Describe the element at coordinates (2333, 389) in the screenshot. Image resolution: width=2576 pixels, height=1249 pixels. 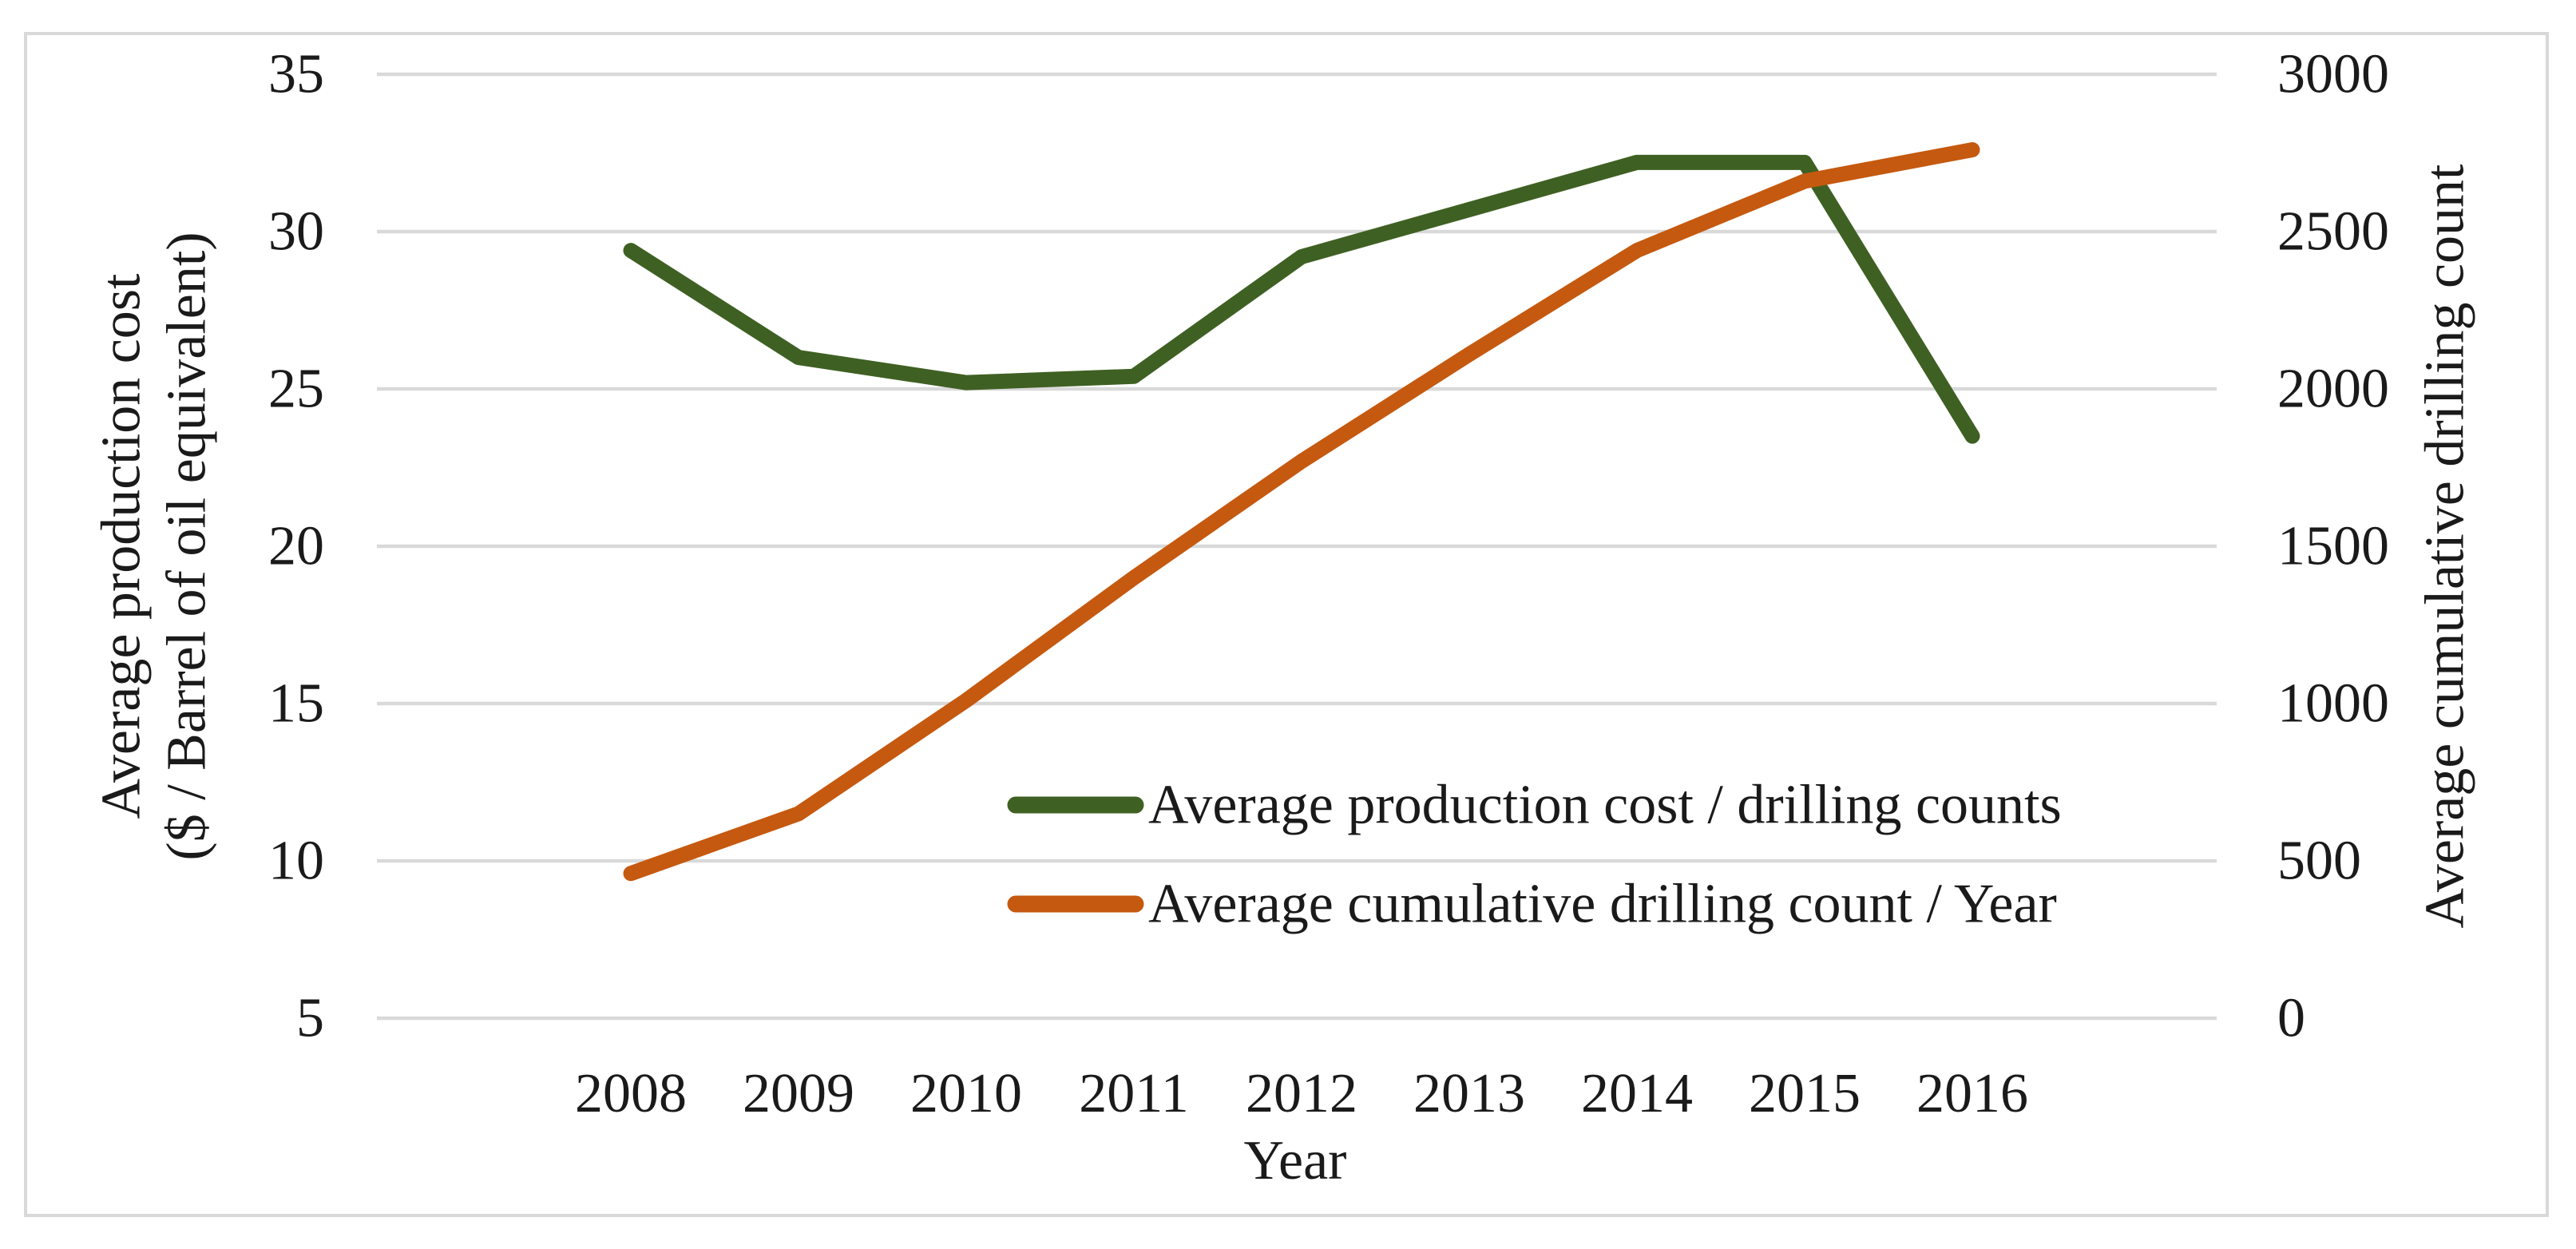
I see `y-axis-right-tick-label: 2000` at that location.